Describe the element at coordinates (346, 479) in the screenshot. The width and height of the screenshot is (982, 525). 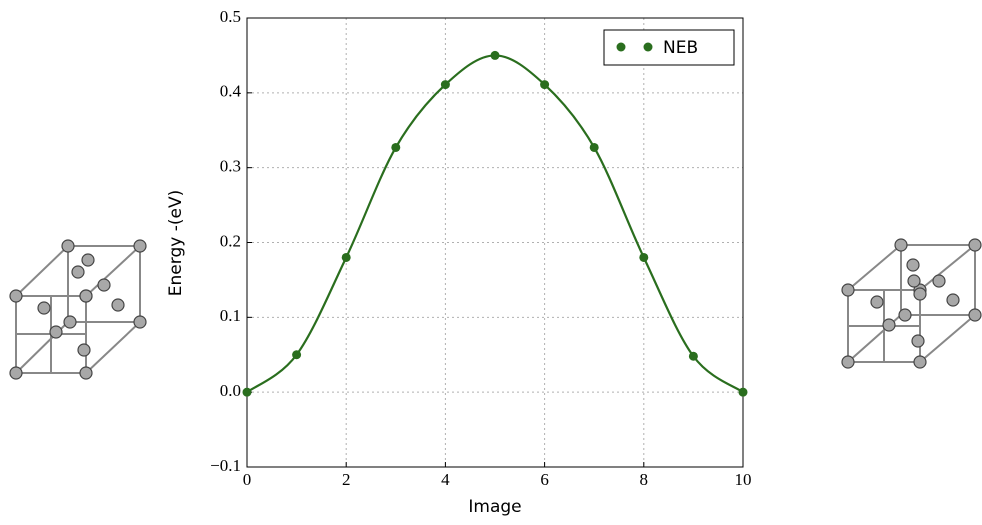
I see `x-tick-label: 2` at that location.